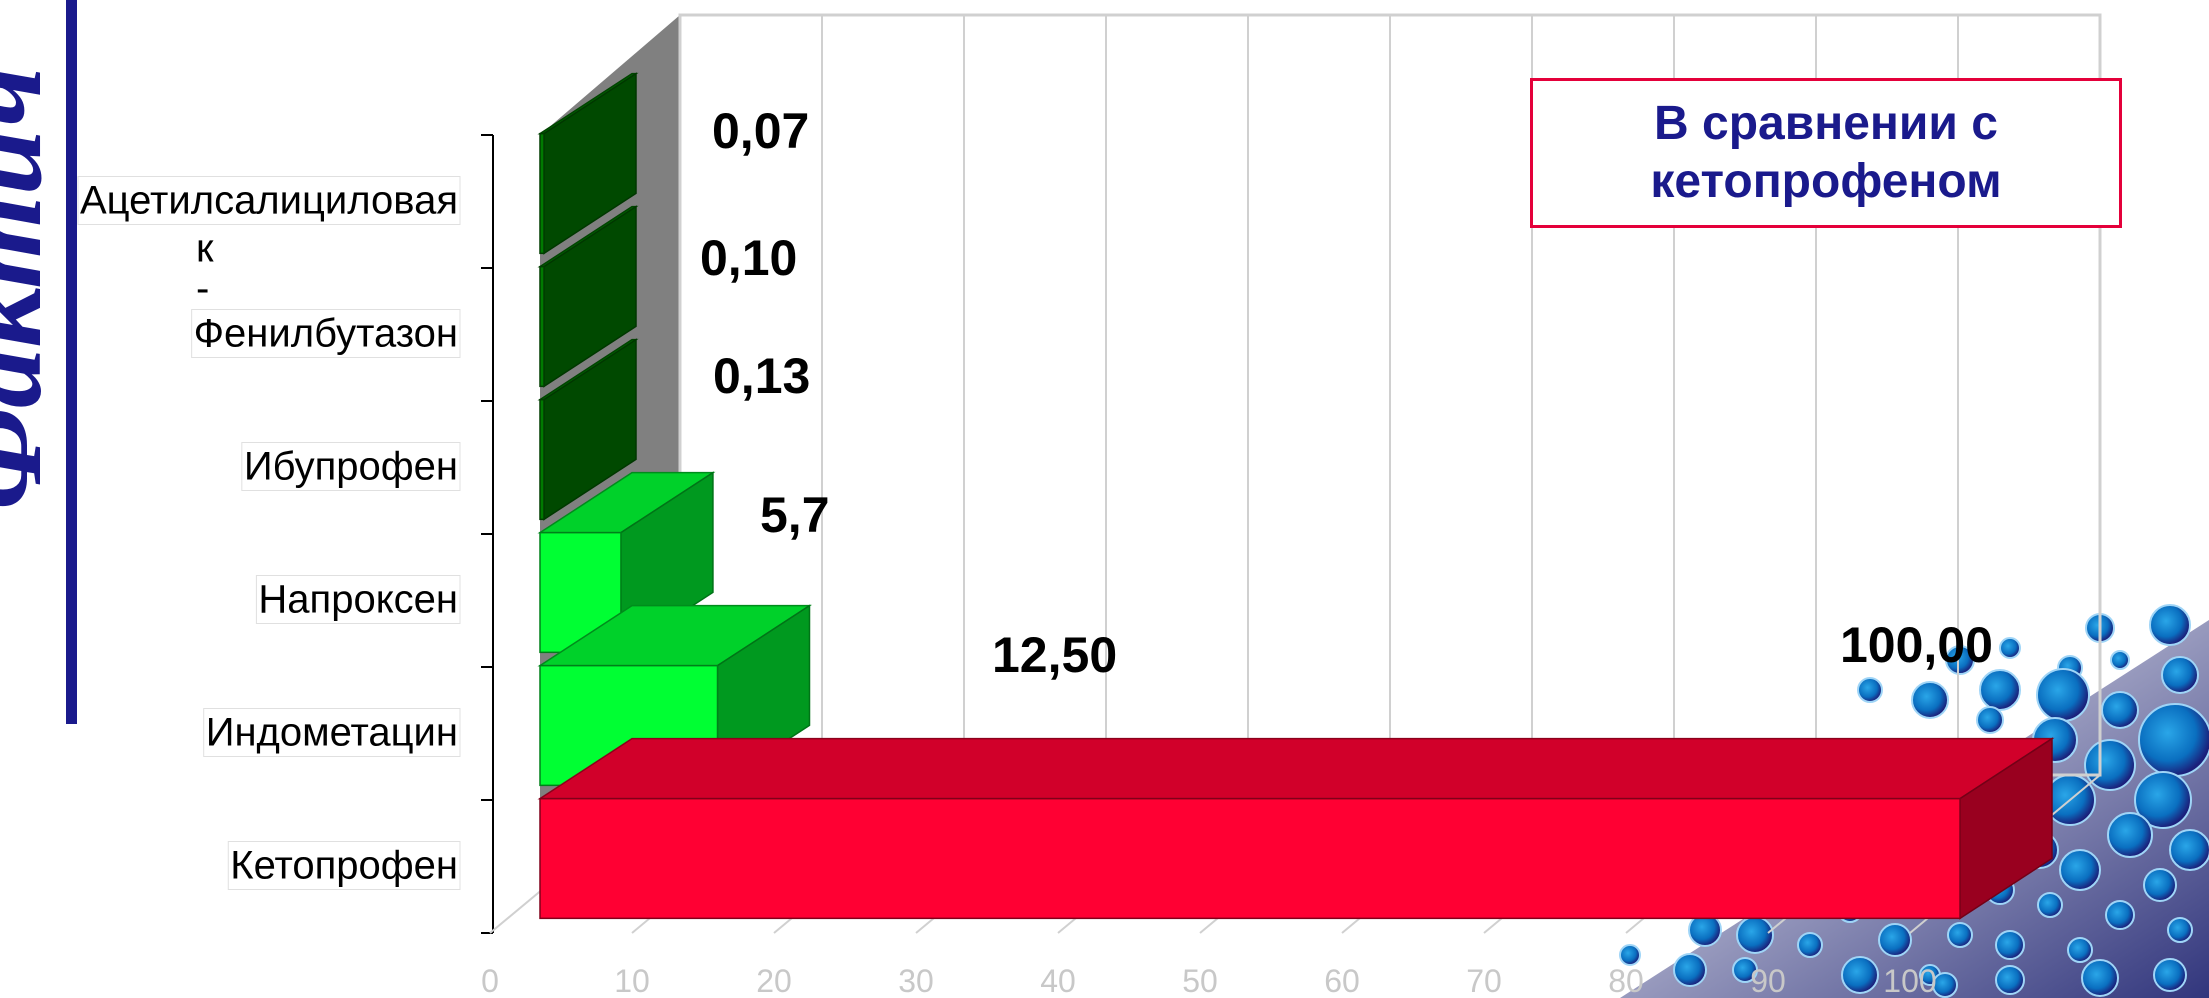 The width and height of the screenshot is (2209, 998). Describe the element at coordinates (205, 249) in the screenshot. I see `category-label-line-5-1: к` at that location.